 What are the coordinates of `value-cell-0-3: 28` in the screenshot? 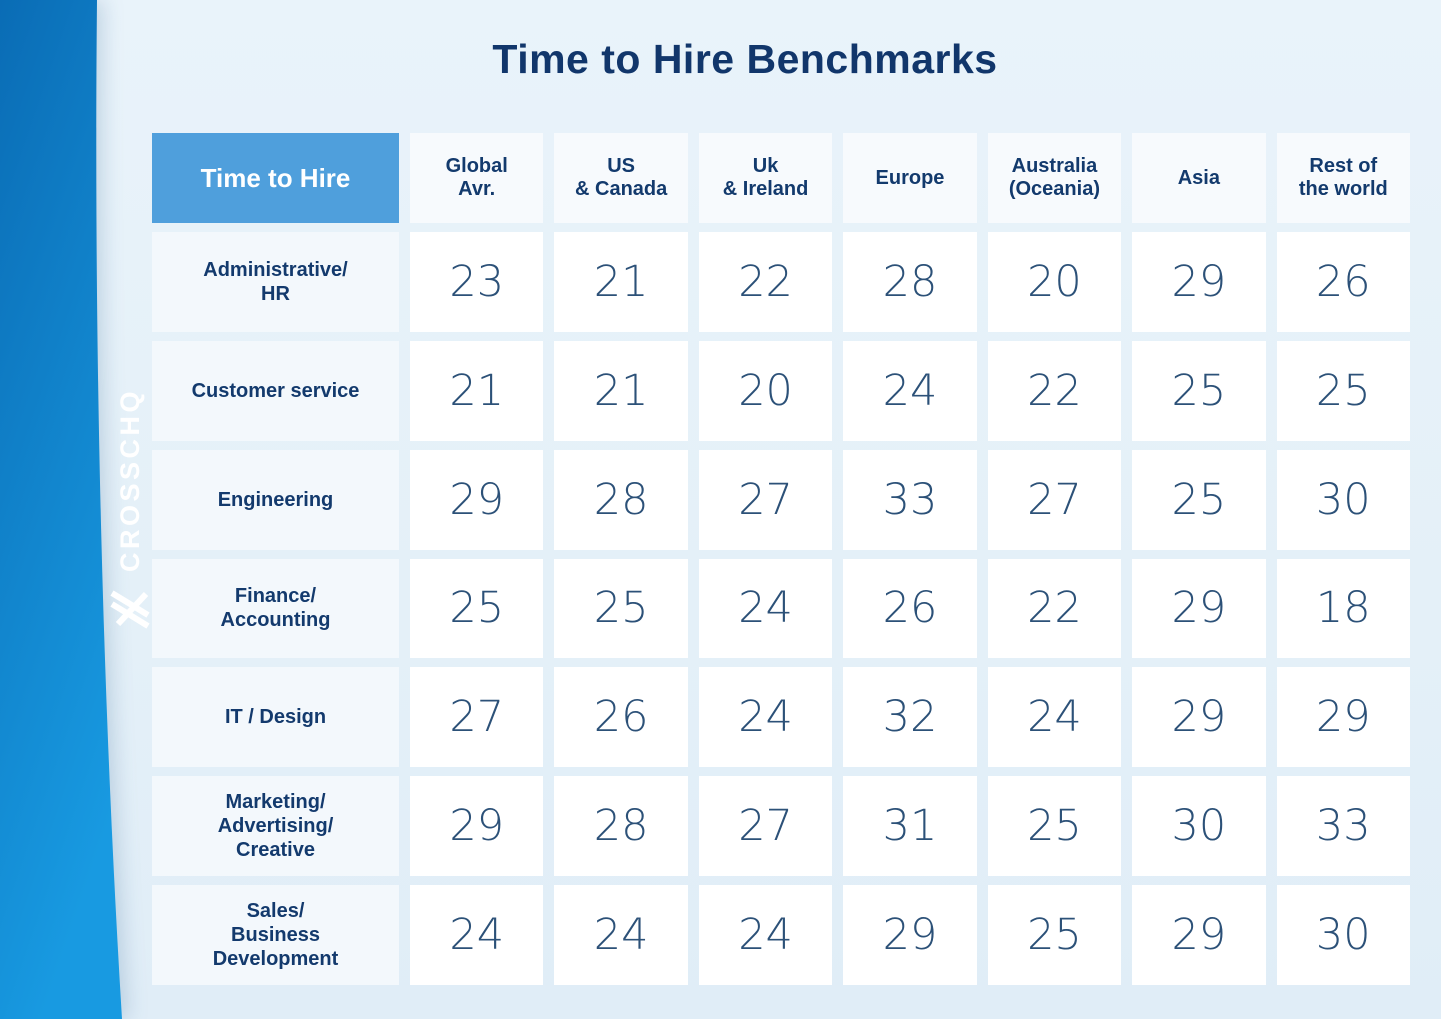 It's located at (910, 282).